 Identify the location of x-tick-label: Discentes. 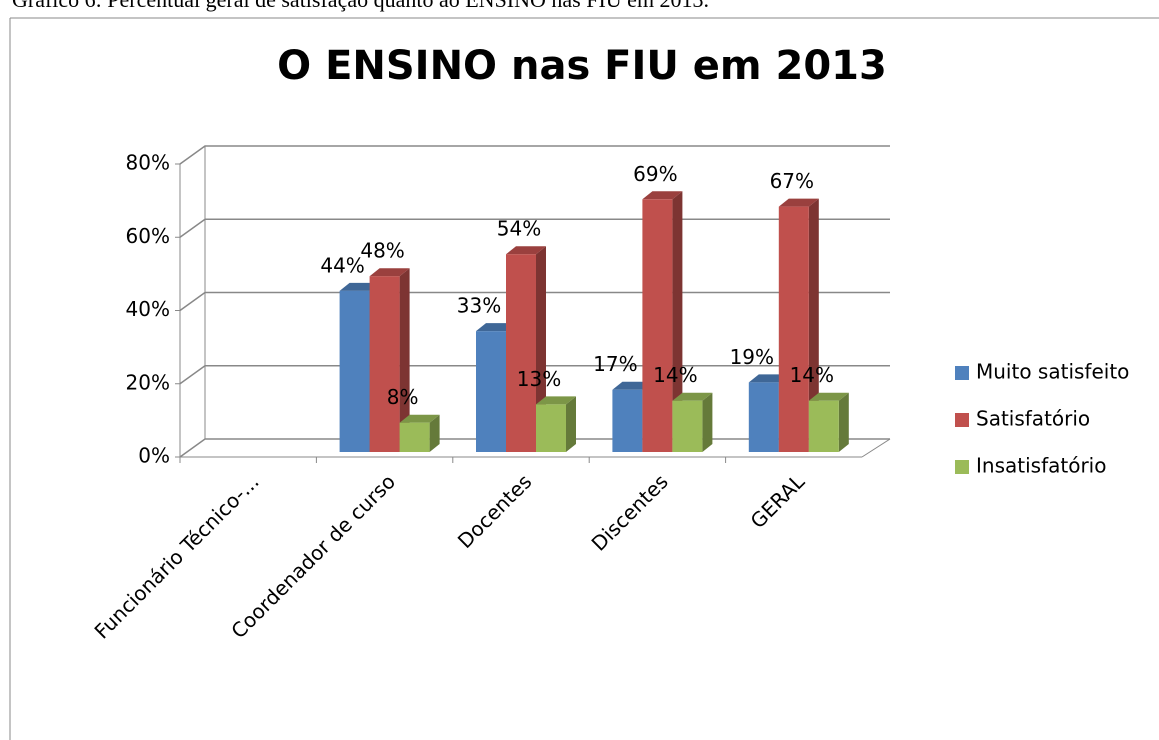
(630, 512).